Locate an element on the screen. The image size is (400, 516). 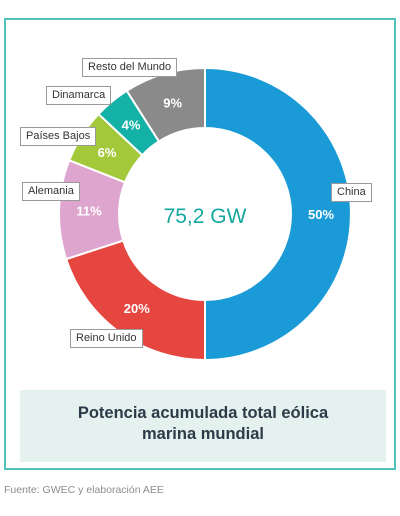
callout-países-bajos: Países Bajos is located at coordinates (58, 136).